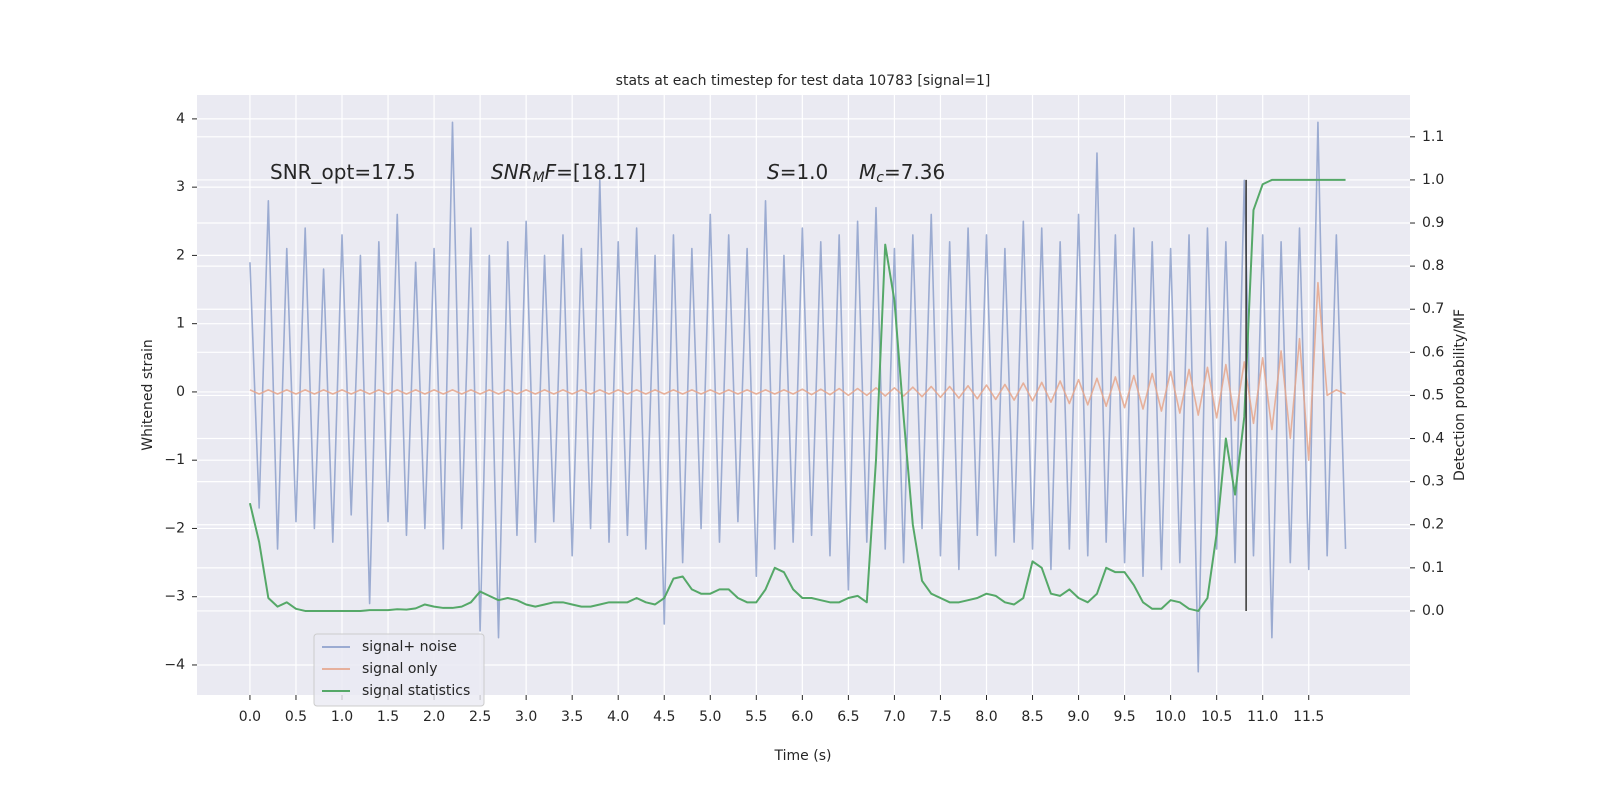 This screenshot has height=800, width=1600. I want to click on y2-tick-label: 0.2, so click(1433, 525).